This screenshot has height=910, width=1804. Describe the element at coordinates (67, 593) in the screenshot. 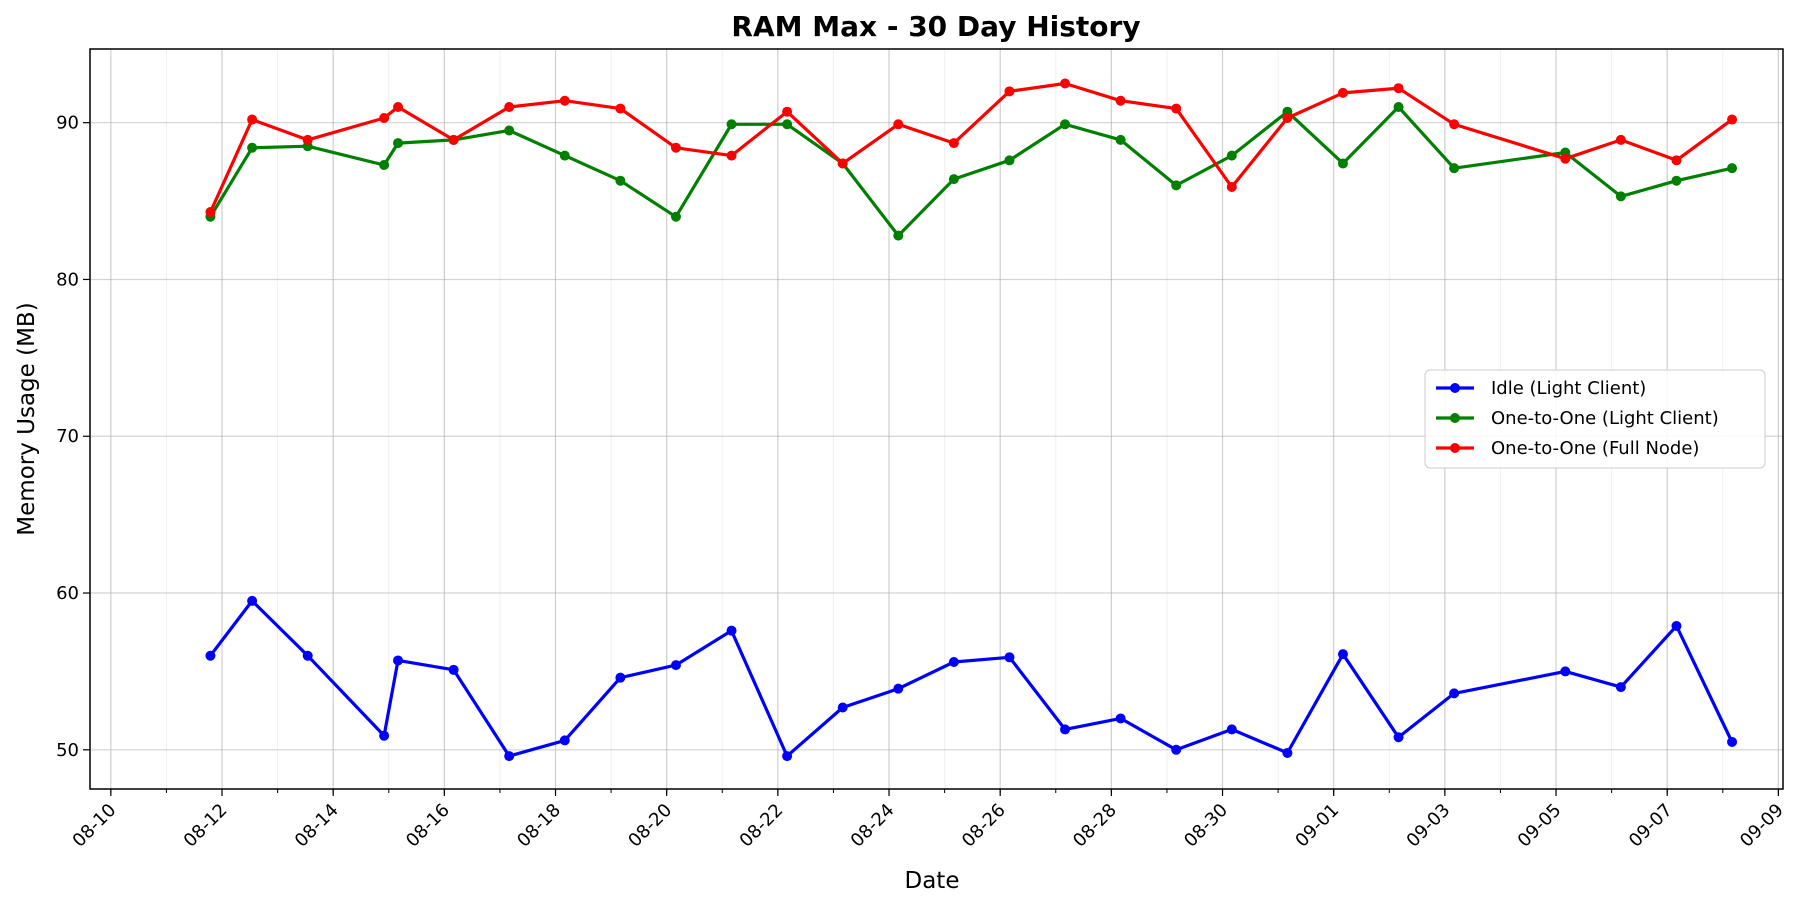

I see `y-tick-label: 60` at that location.